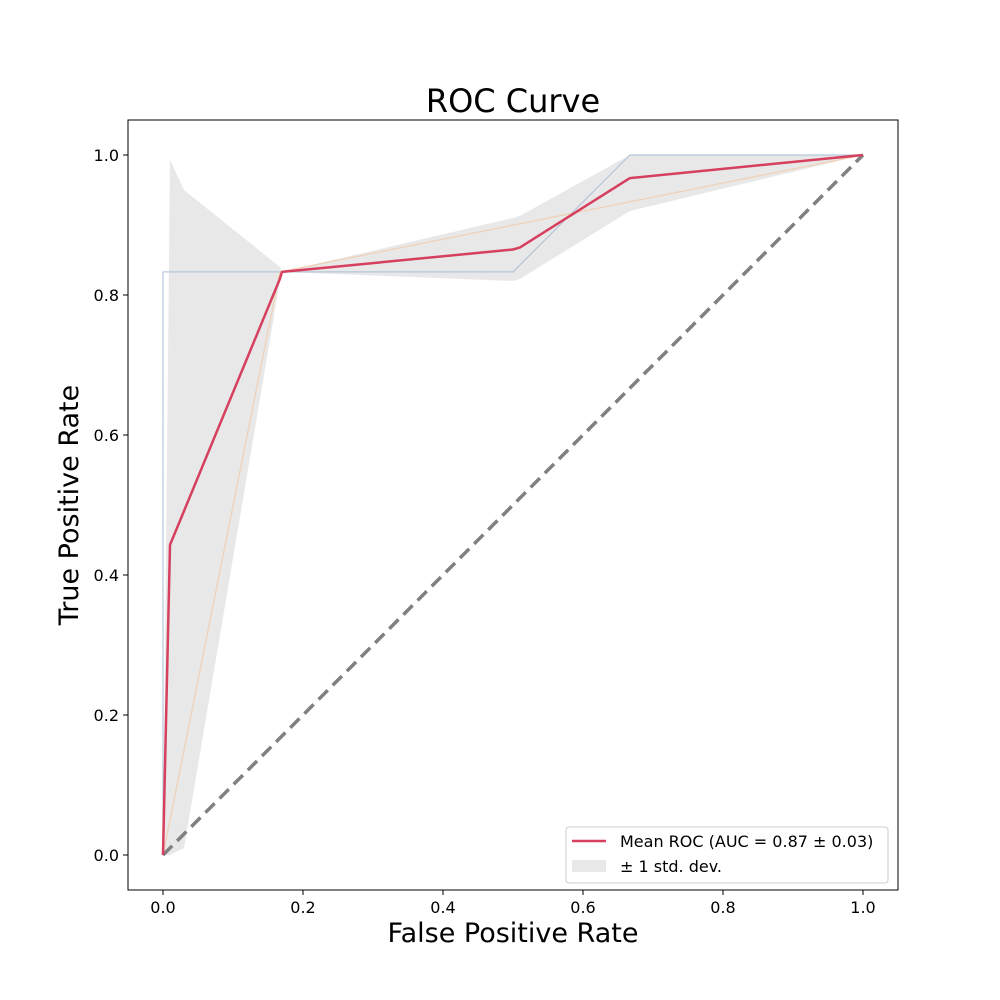 The width and height of the screenshot is (1000, 1000). Describe the element at coordinates (862, 907) in the screenshot. I see `x-tick-label: 1.0` at that location.